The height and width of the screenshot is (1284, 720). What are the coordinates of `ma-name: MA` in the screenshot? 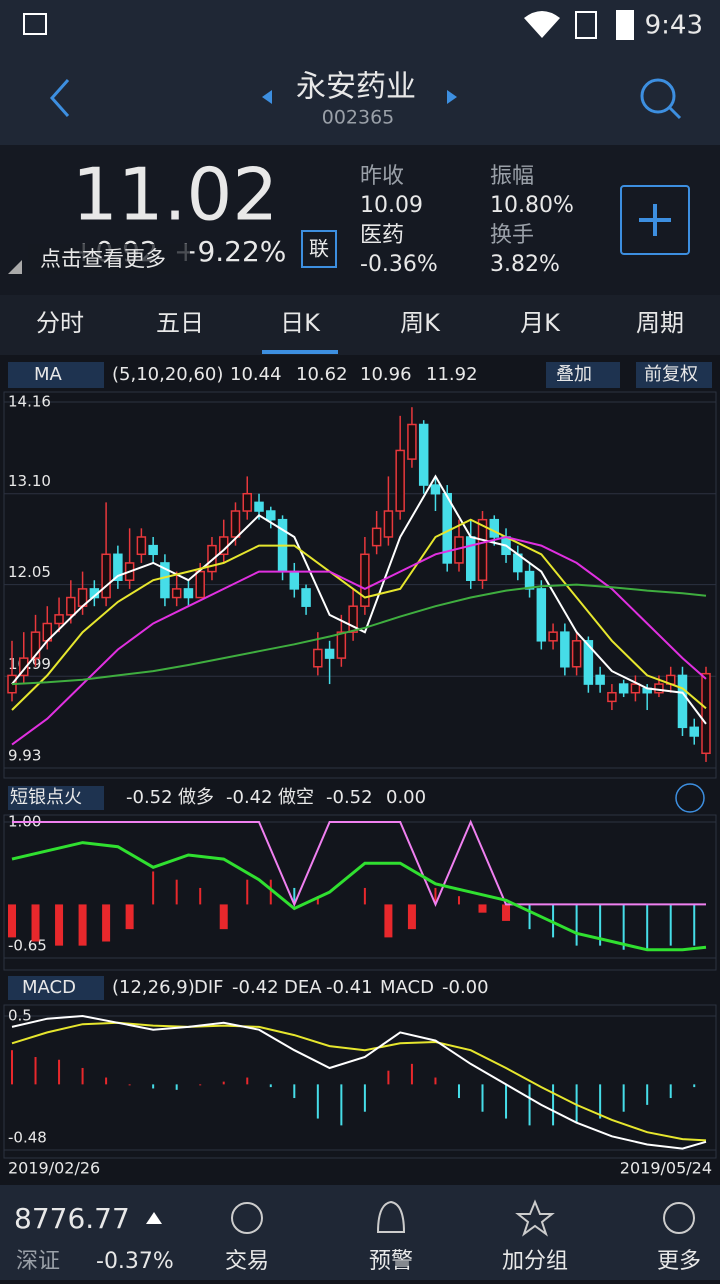 It's located at (48, 374).